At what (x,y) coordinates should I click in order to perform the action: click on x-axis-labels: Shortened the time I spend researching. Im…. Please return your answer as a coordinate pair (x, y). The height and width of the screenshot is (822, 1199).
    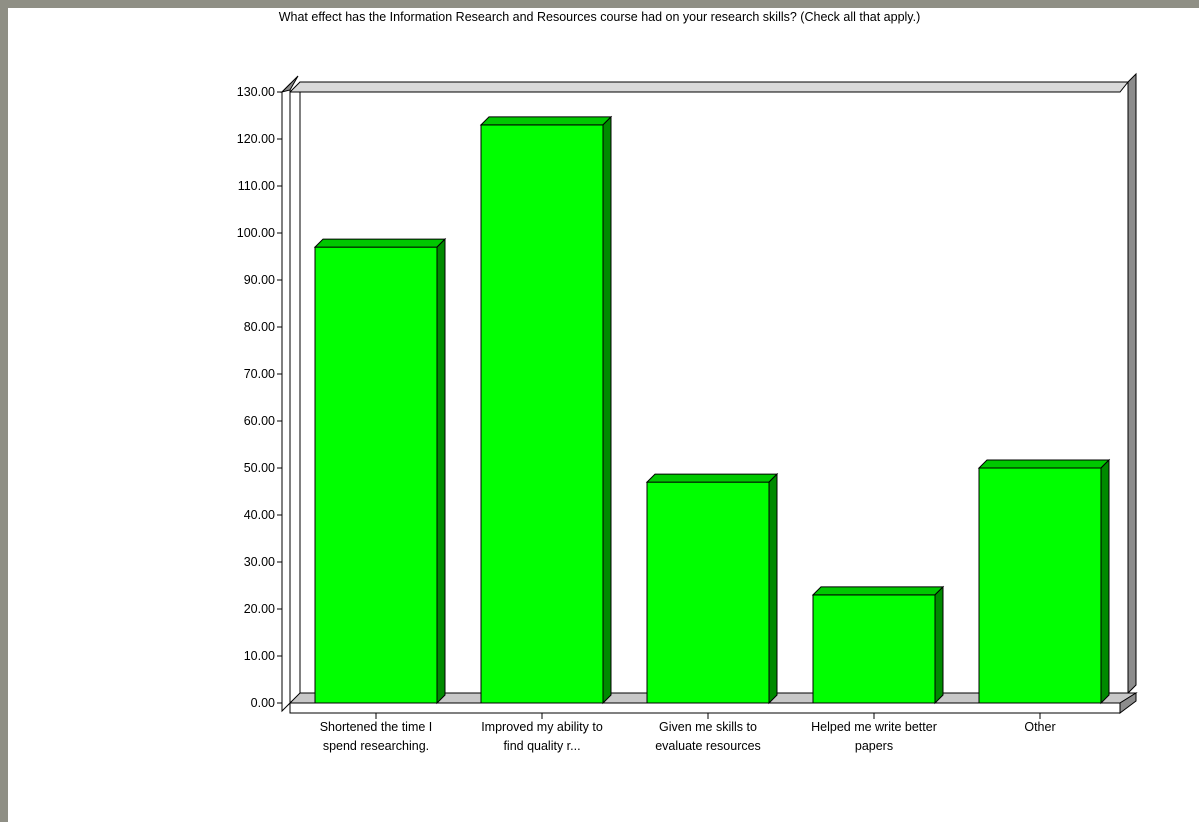
    Looking at the image, I should click on (688, 736).